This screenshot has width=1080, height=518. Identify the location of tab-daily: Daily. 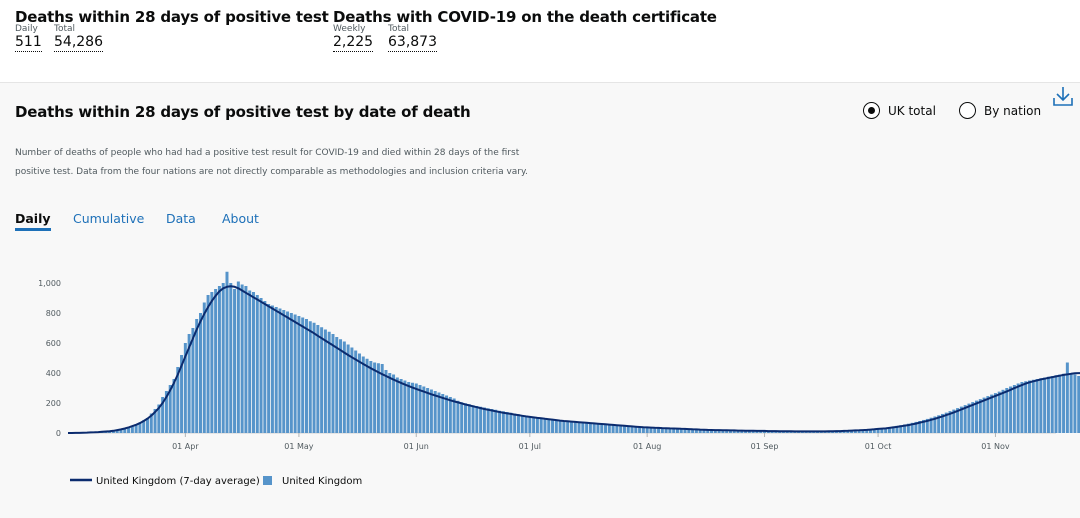
(33, 221).